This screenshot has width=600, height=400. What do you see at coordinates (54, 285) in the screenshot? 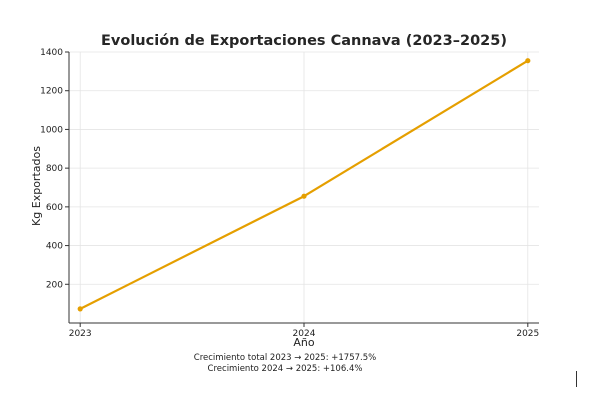
I see `y-tick-label: 200` at bounding box center [54, 285].